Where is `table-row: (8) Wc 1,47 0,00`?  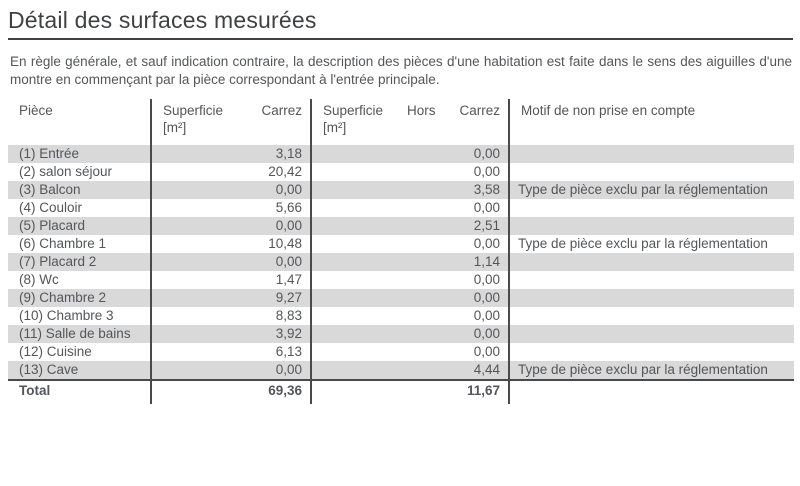
table-row: (8) Wc 1,47 0,00 is located at coordinates (401, 280).